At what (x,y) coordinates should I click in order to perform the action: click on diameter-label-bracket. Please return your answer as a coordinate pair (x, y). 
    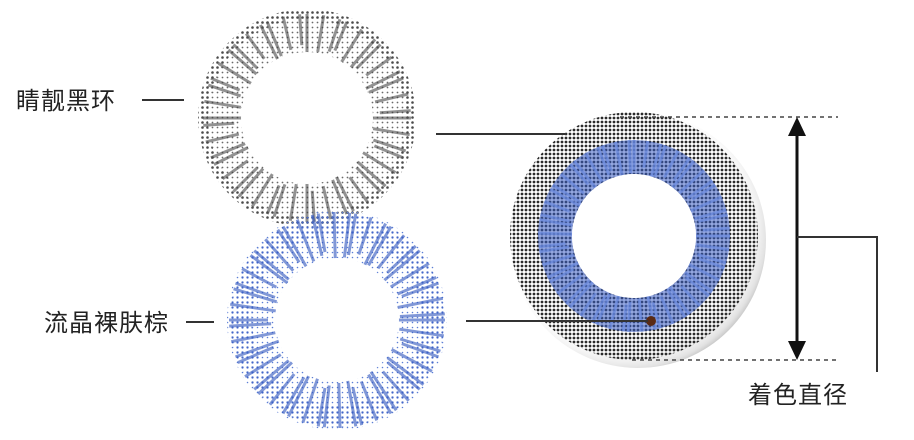
    Looking at the image, I should click on (837, 304).